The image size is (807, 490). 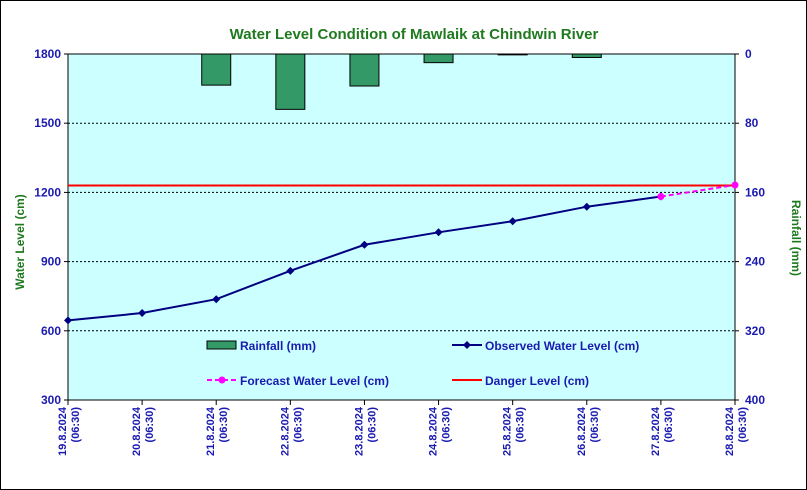 What do you see at coordinates (51, 400) in the screenshot?
I see `left-tick-label: 300` at bounding box center [51, 400].